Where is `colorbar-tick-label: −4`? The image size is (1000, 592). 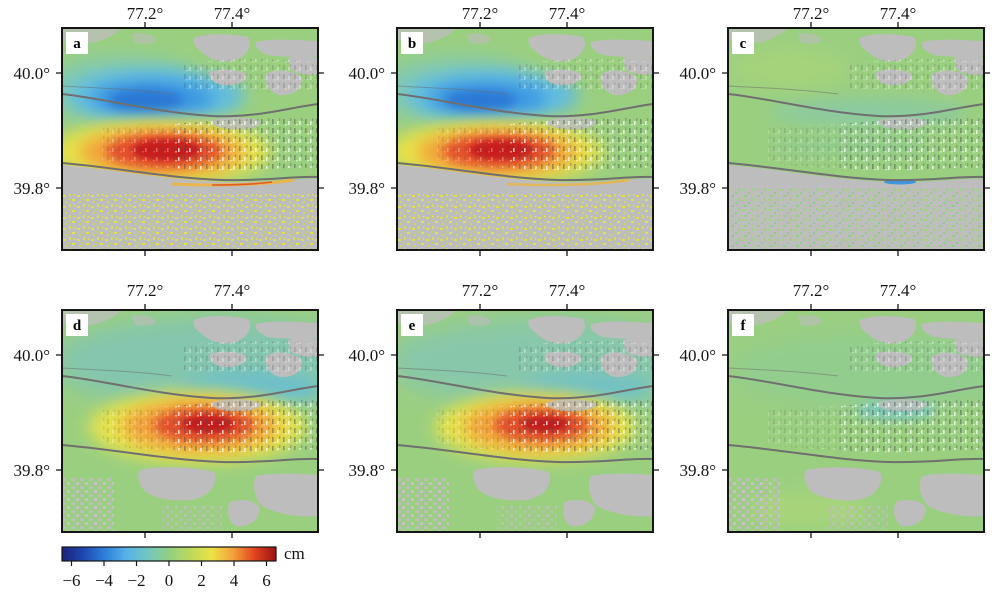
colorbar-tick-label: −4 is located at coordinates (104, 580).